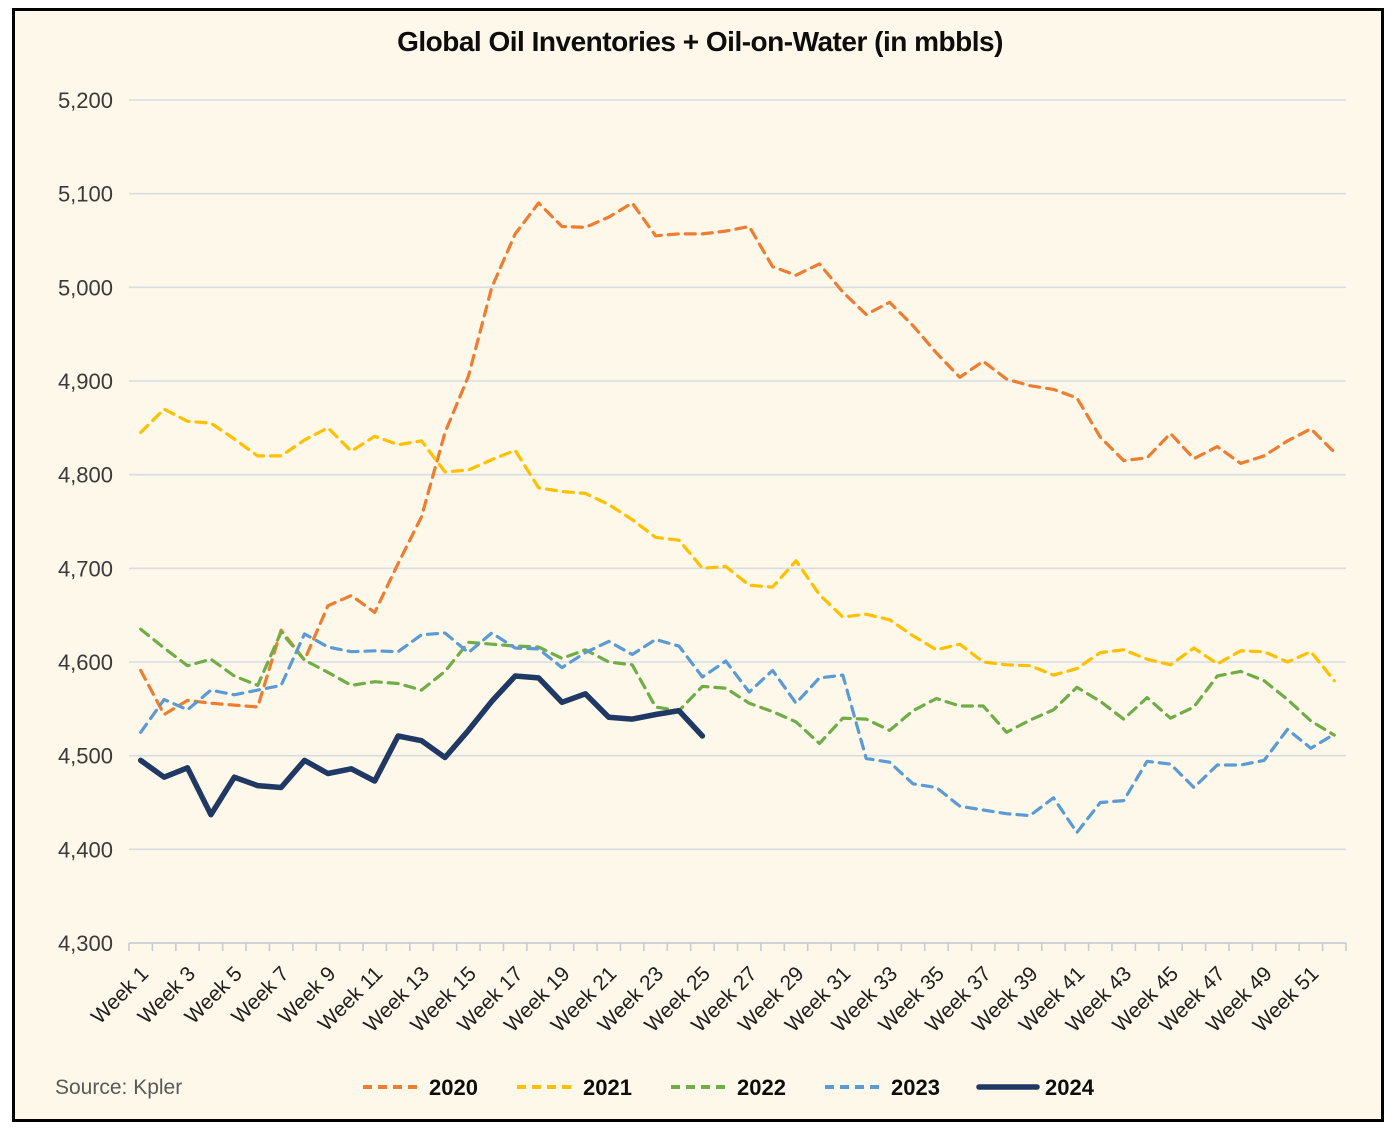 Image resolution: width=1400 pixels, height=1140 pixels. I want to click on legend-label-2021: 2021, so click(607, 1087).